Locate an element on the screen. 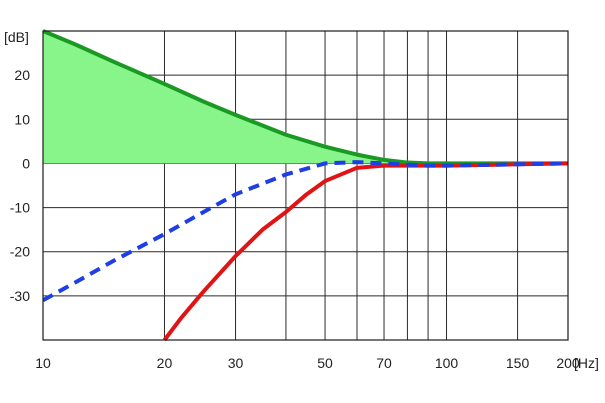  x-tick-label-20: 20 is located at coordinates (165, 363).